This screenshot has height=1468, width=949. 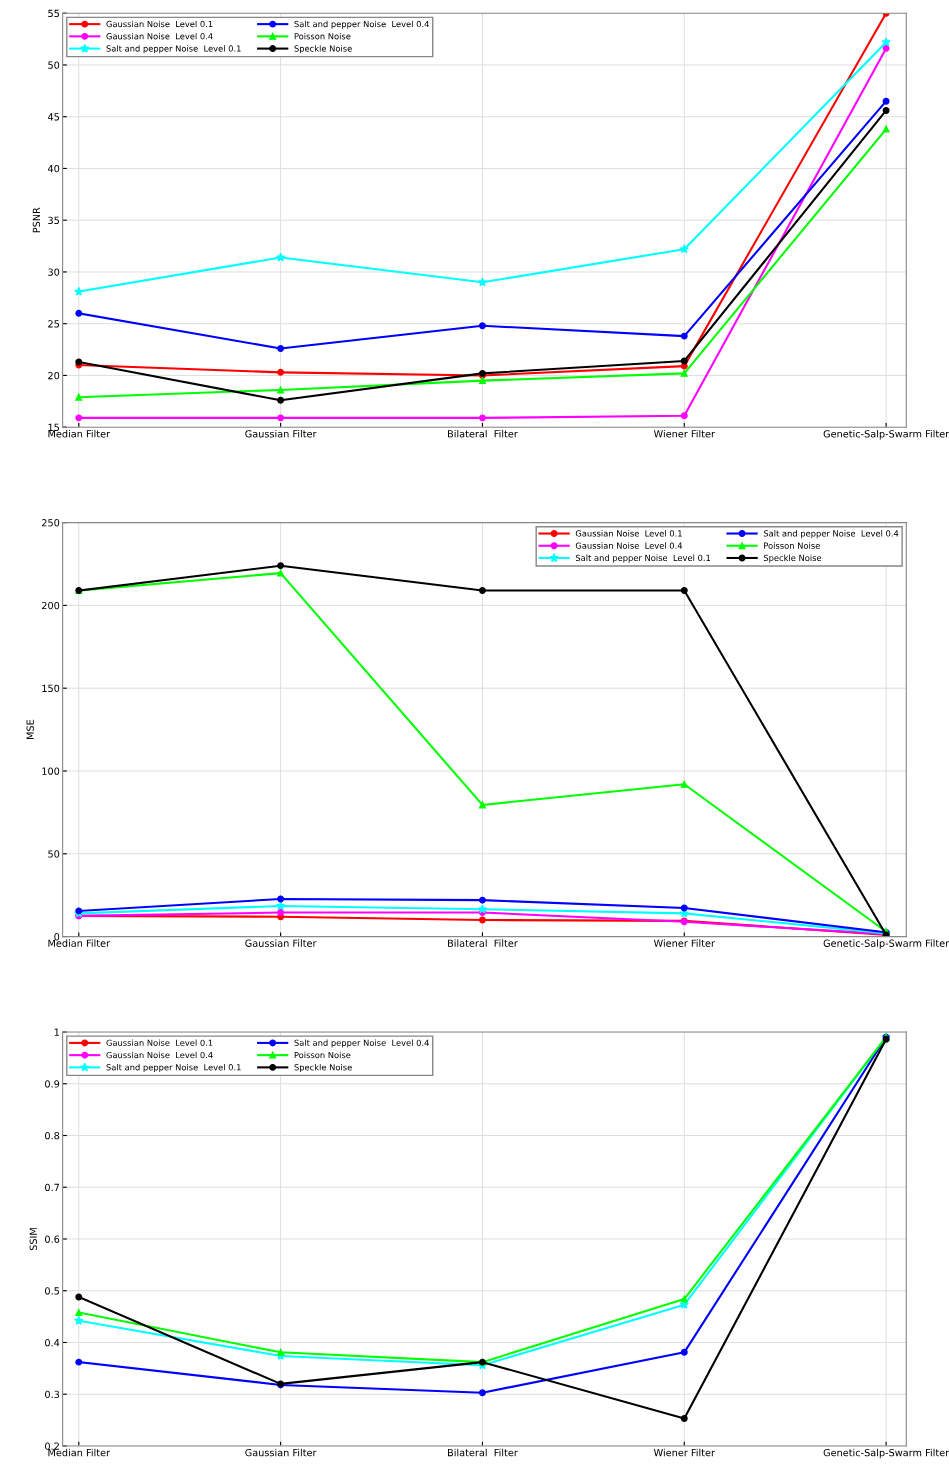 I want to click on y-tick-label: 35, so click(x=54, y=220).